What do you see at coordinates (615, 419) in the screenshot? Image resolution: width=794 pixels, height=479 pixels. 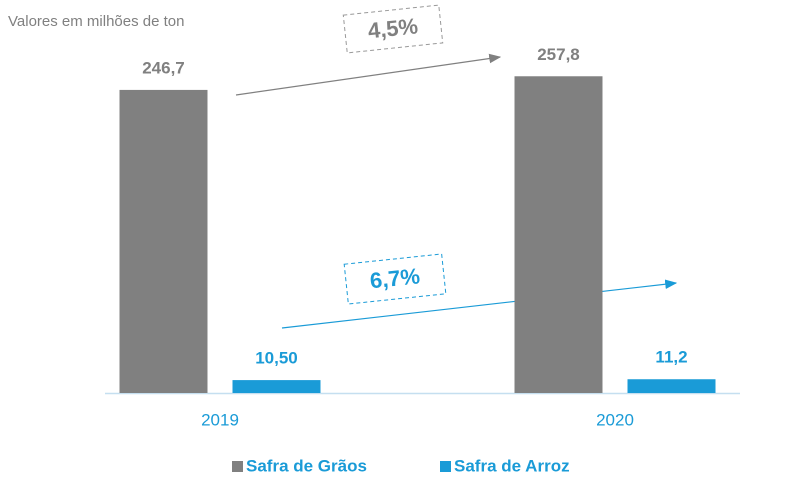 I see `x-tick-label: 2020` at bounding box center [615, 419].